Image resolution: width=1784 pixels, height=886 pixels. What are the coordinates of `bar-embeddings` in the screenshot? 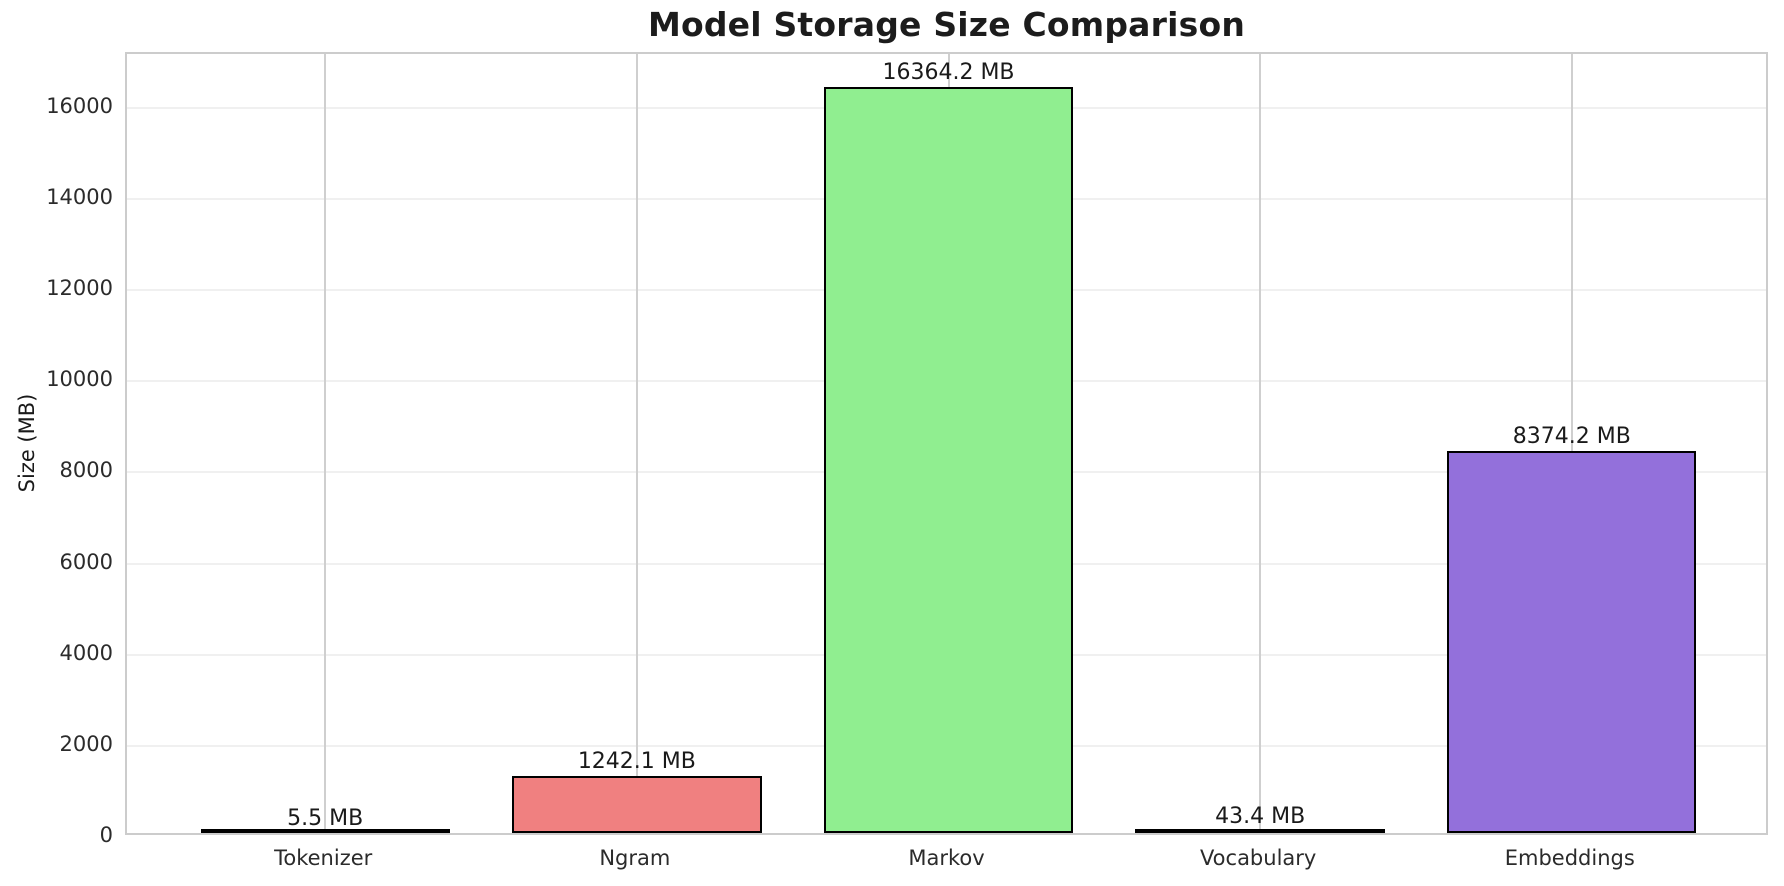 It's located at (1572, 642).